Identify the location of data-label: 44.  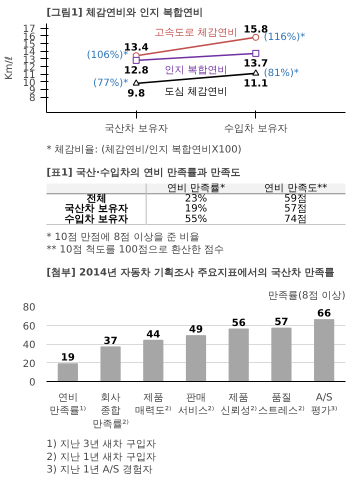
(153, 334).